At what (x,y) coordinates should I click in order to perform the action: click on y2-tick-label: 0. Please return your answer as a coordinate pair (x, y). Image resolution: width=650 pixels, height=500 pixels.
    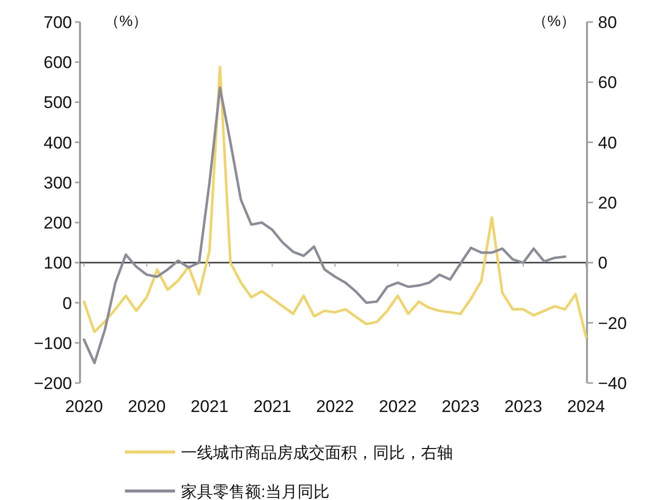
    Looking at the image, I should click on (603, 263).